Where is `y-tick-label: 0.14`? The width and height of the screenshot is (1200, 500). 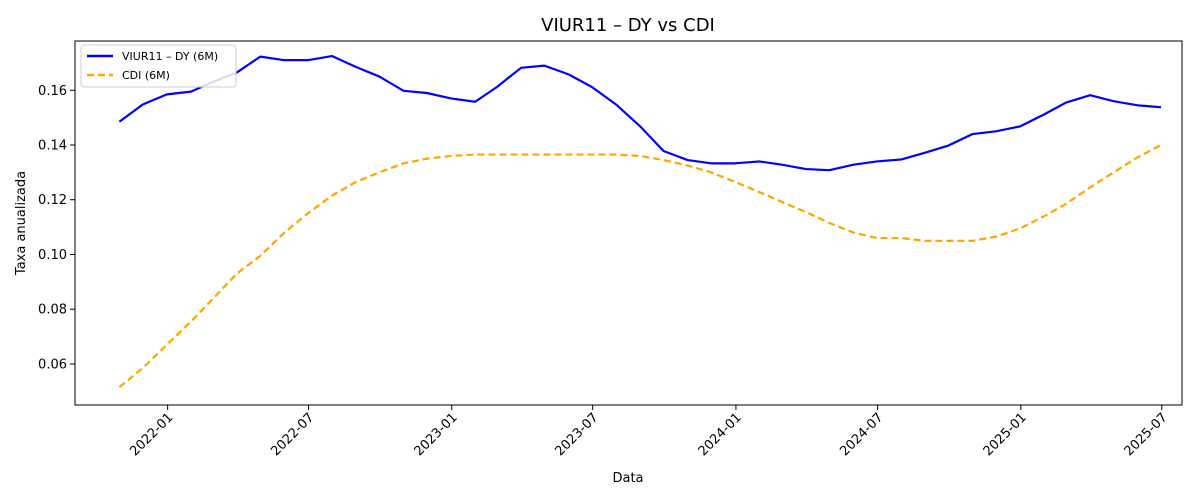 y-tick-label: 0.14 is located at coordinates (52, 146).